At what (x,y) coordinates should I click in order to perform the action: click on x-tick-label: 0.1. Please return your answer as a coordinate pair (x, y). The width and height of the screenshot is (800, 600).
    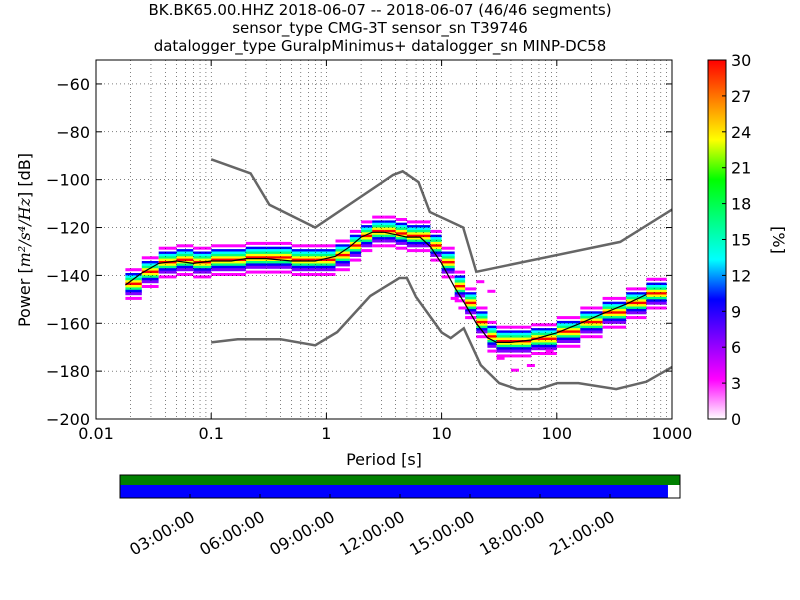
    Looking at the image, I should click on (210, 433).